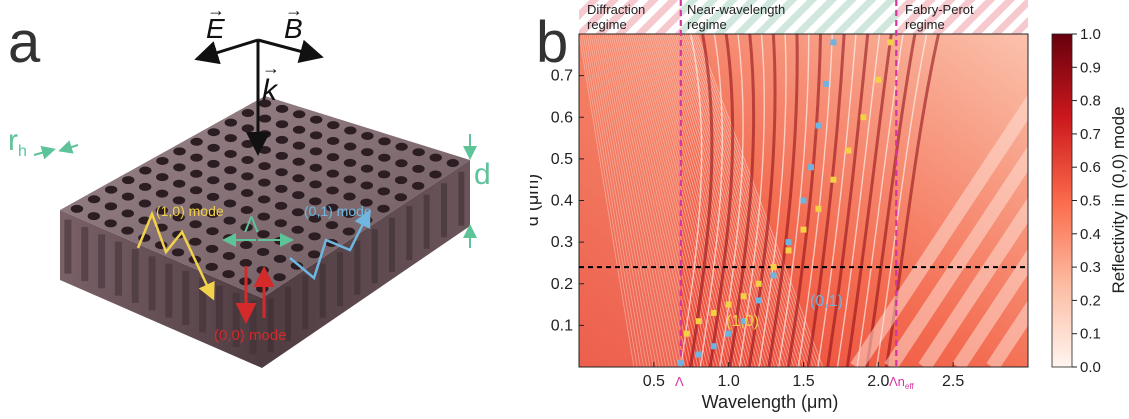 Image resolution: width=1129 pixels, height=419 pixels. I want to click on rh-label: rh, so click(17, 142).